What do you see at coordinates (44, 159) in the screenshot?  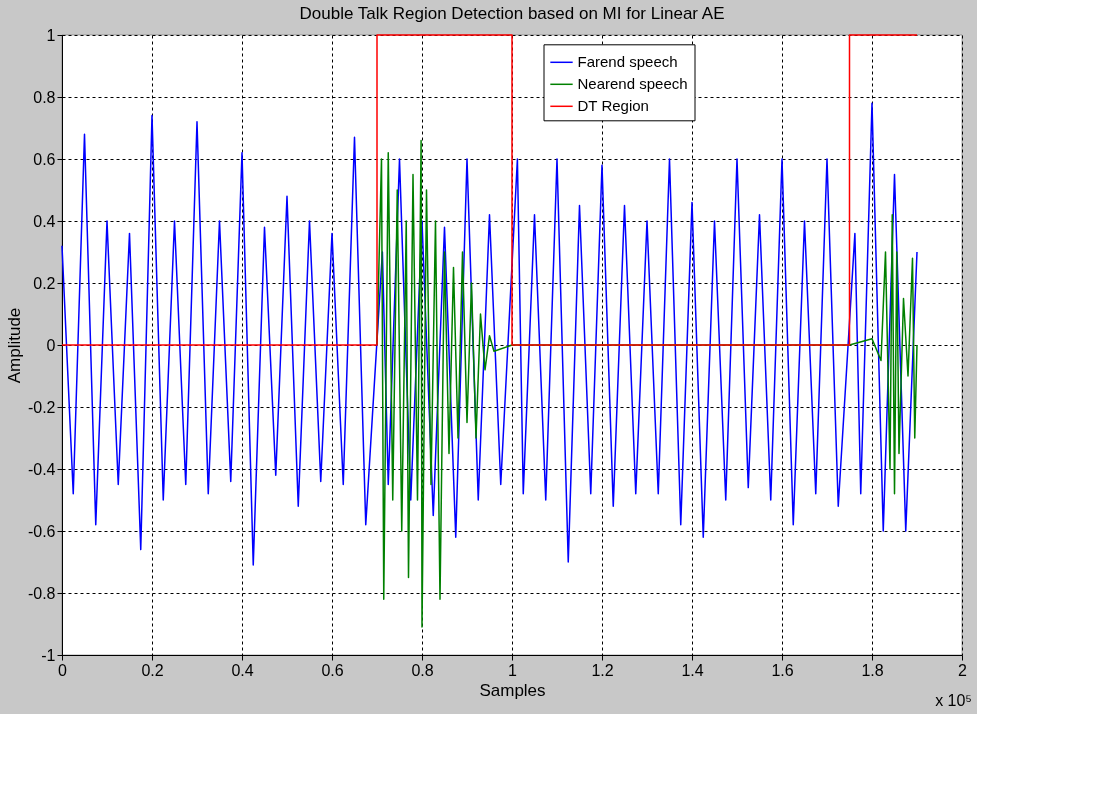 I see `y-tick-label: 0.6` at bounding box center [44, 159].